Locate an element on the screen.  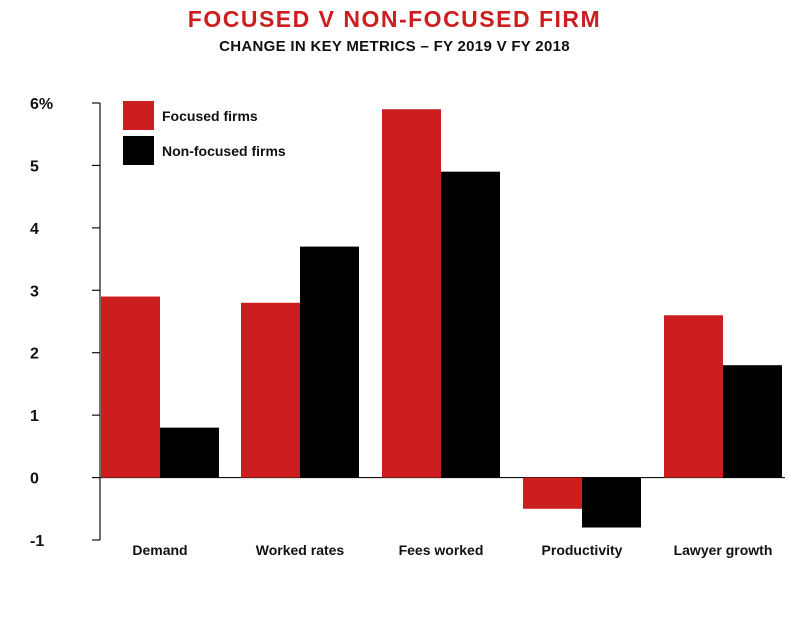
y-tick-label: 6% is located at coordinates (41, 104).